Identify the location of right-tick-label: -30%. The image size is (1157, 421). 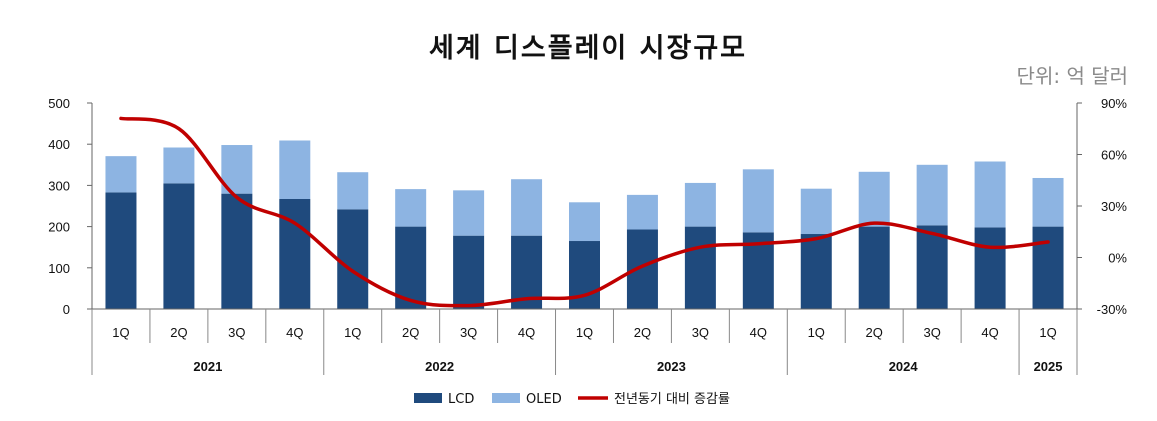
(1112, 309).